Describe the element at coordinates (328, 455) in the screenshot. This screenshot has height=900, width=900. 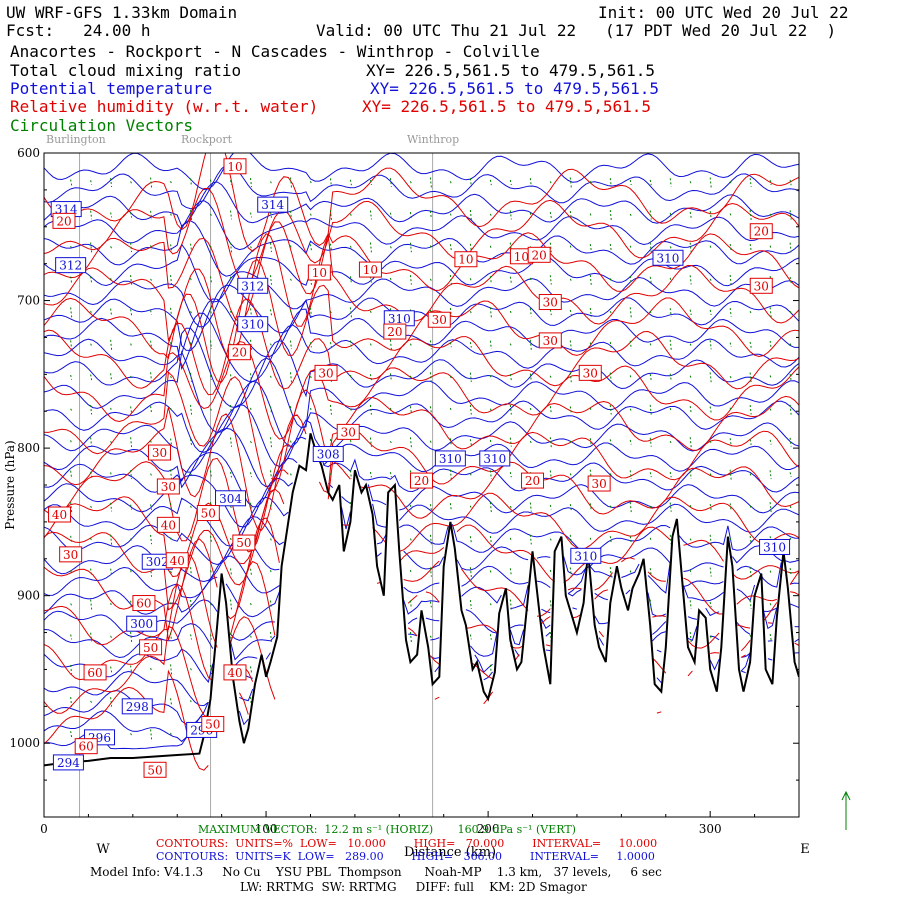
I see `svg-text: 308` at that location.